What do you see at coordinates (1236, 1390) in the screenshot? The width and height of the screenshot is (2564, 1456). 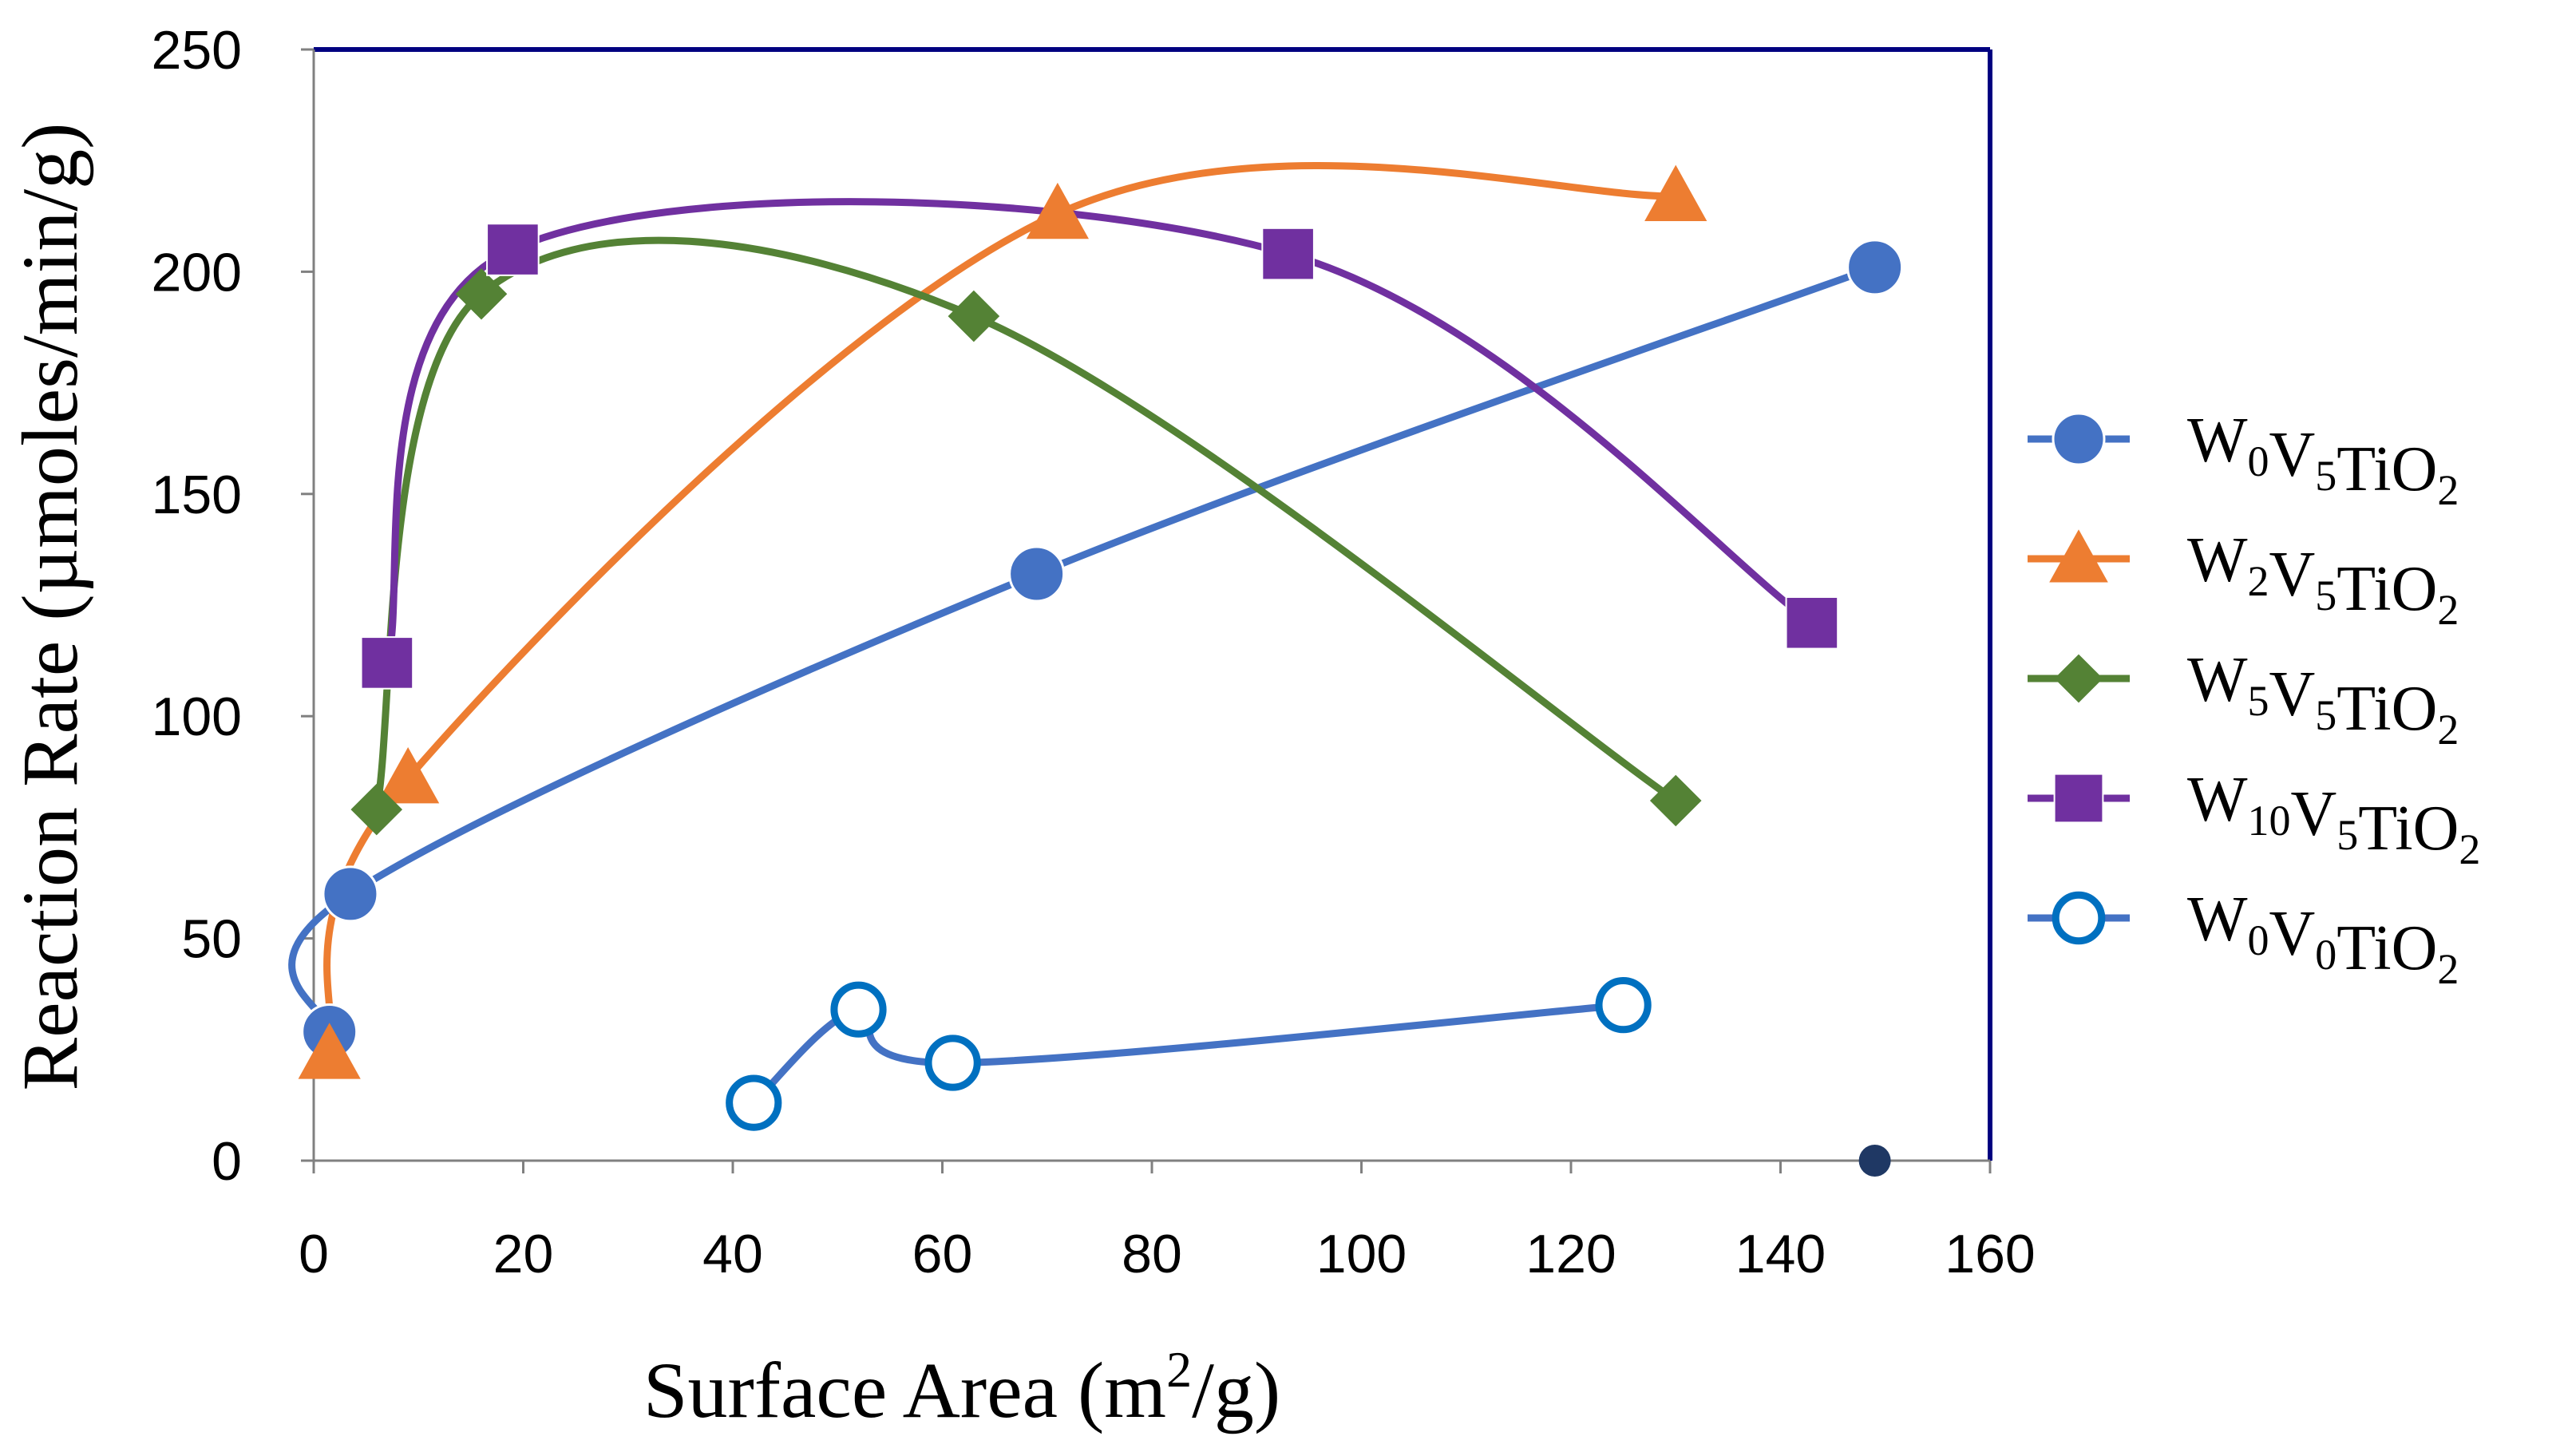 I see `x-axis-title-suffix: /g)` at bounding box center [1236, 1390].